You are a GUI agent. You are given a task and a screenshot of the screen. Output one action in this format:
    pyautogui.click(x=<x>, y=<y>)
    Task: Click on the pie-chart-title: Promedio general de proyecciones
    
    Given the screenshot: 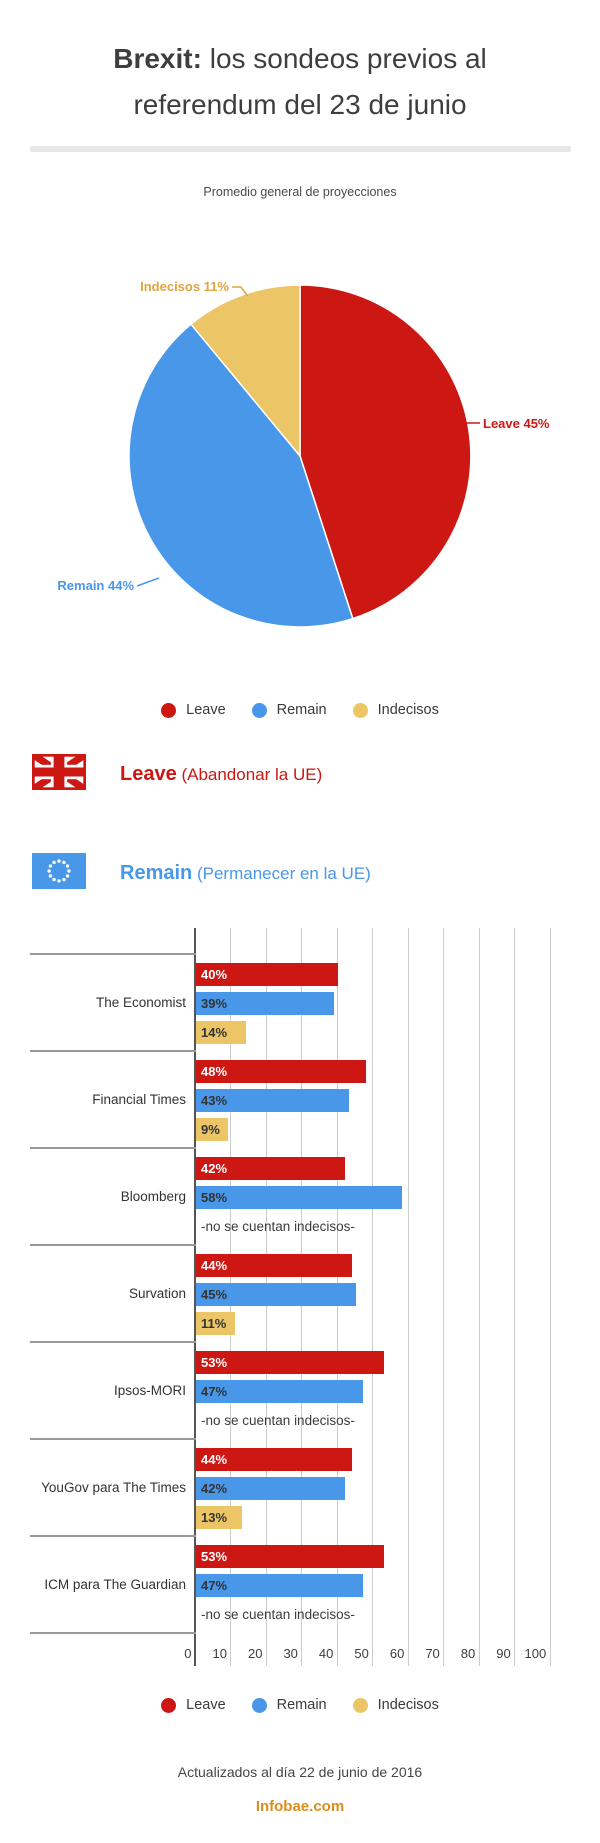 What is the action you would take?
    pyautogui.click(x=300, y=192)
    